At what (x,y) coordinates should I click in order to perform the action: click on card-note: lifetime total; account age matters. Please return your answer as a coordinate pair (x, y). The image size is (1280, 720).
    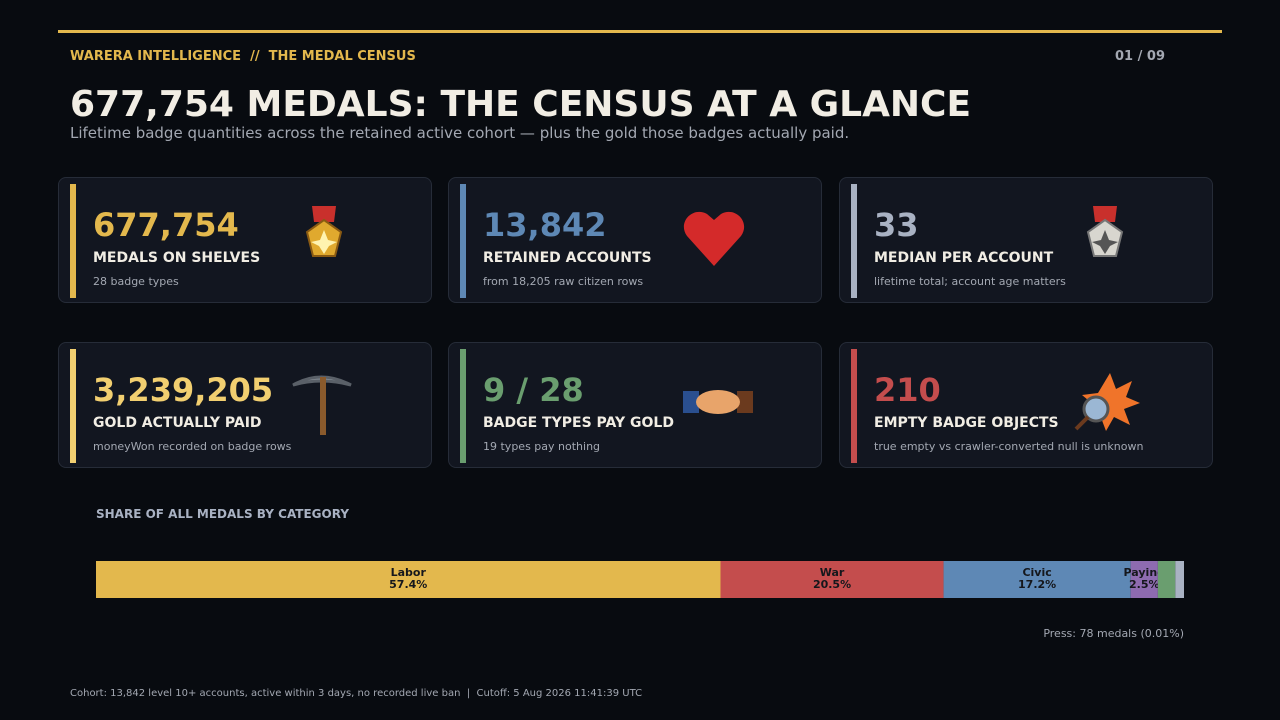
    Looking at the image, I should click on (970, 281).